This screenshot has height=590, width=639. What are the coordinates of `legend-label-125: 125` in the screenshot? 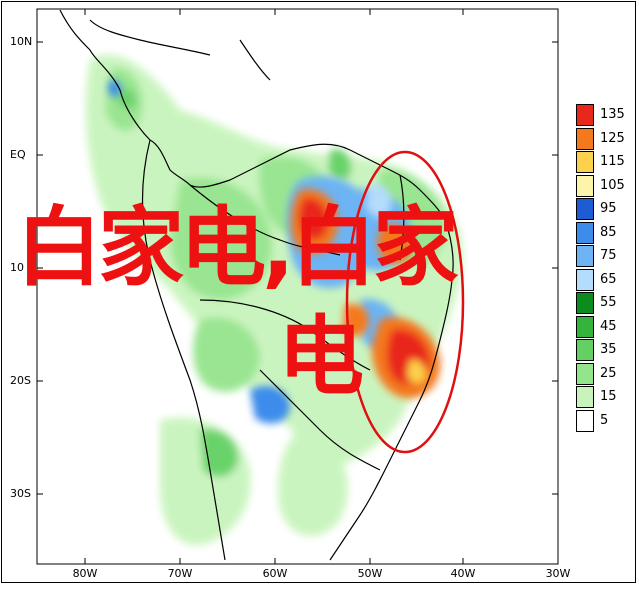 It's located at (612, 138).